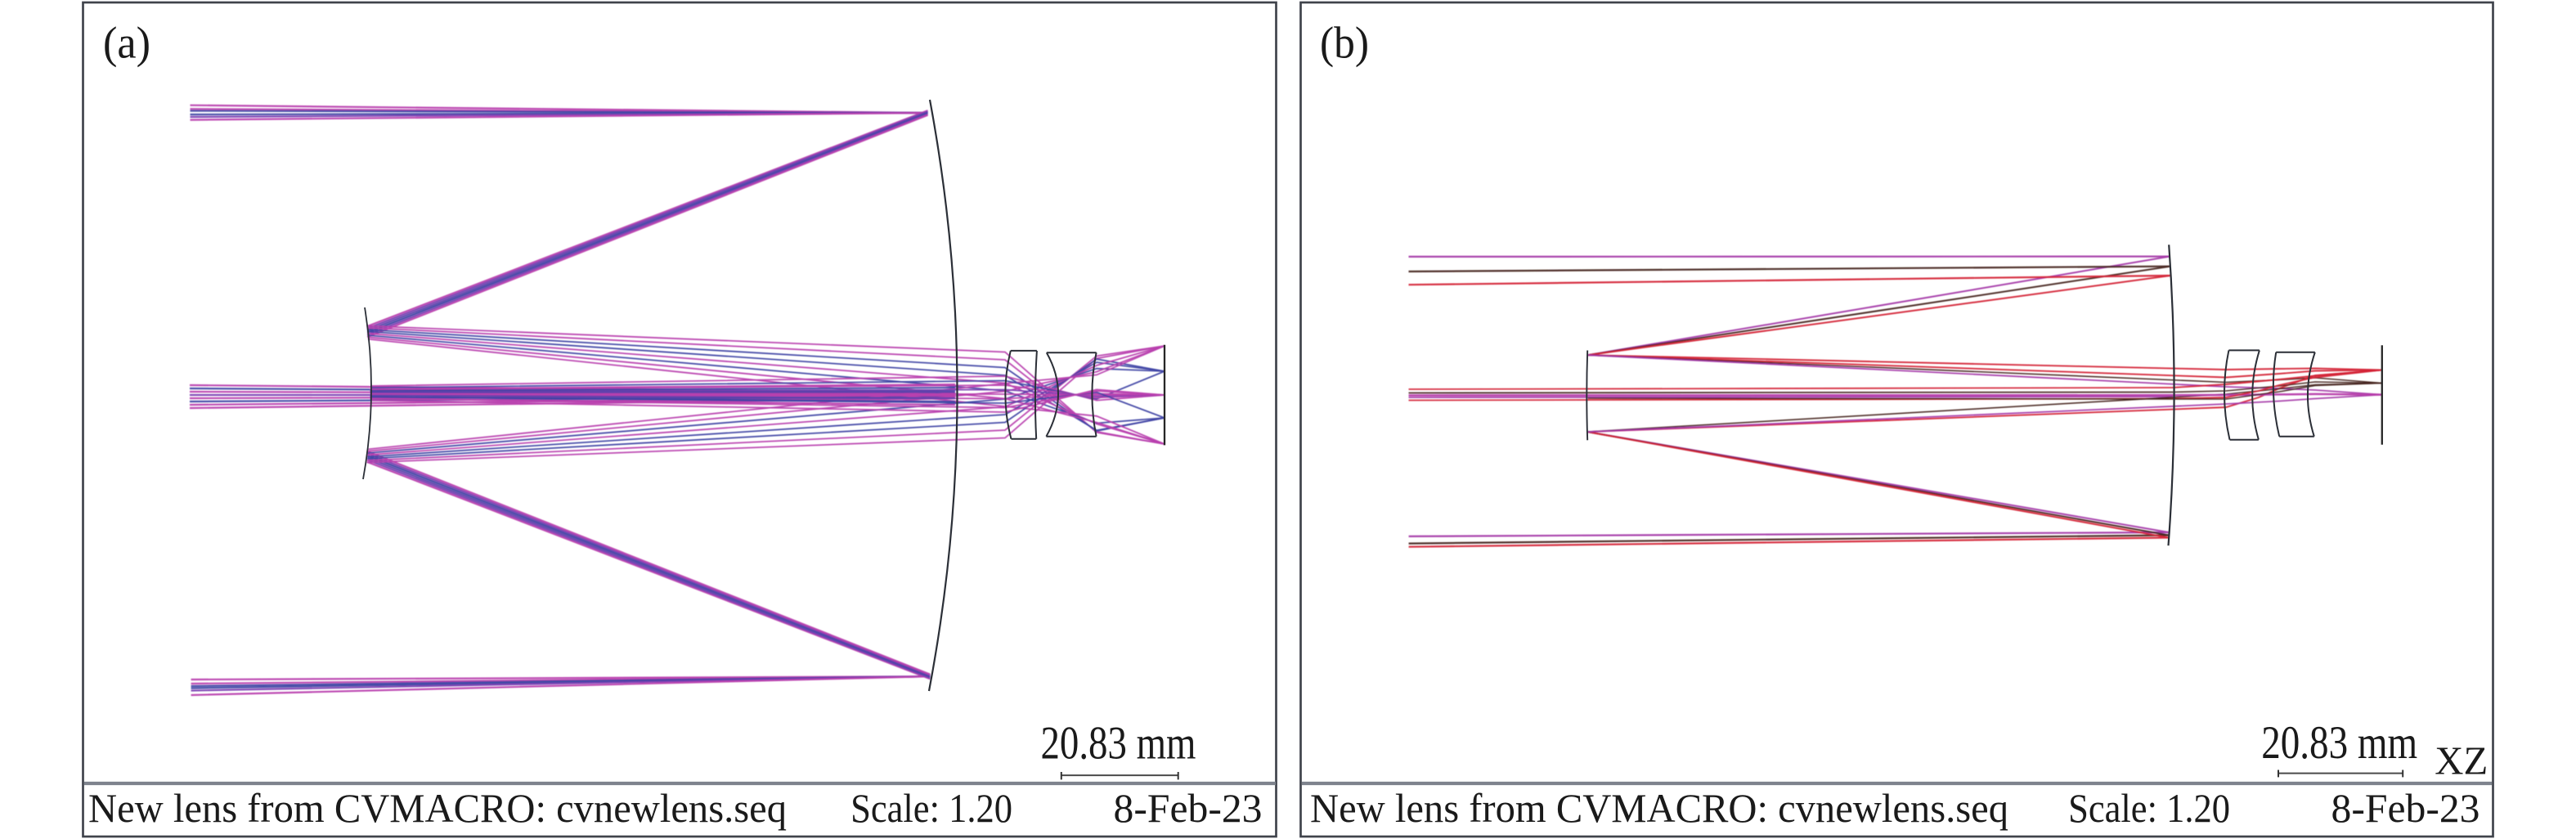 This screenshot has width=2576, height=839. What do you see at coordinates (2461, 760) in the screenshot?
I see `svg-text: XZ` at bounding box center [2461, 760].